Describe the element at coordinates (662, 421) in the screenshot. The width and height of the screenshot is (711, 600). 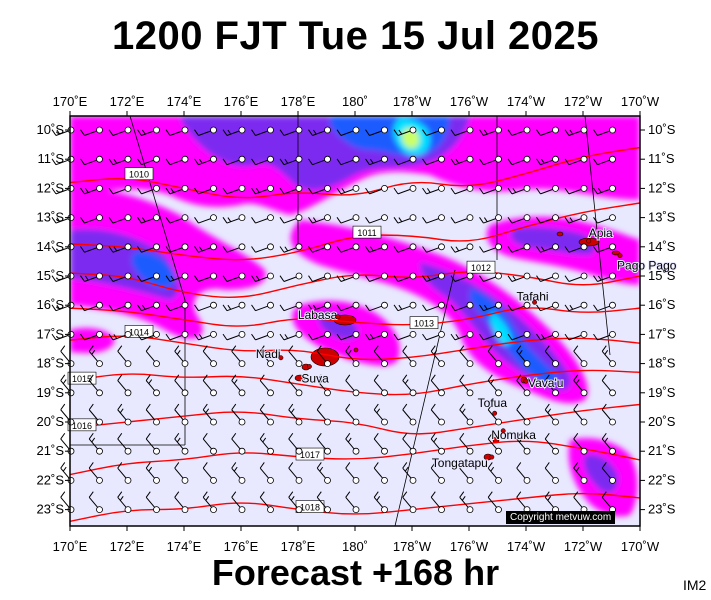
I see `lat-label-right: 20˚S` at that location.